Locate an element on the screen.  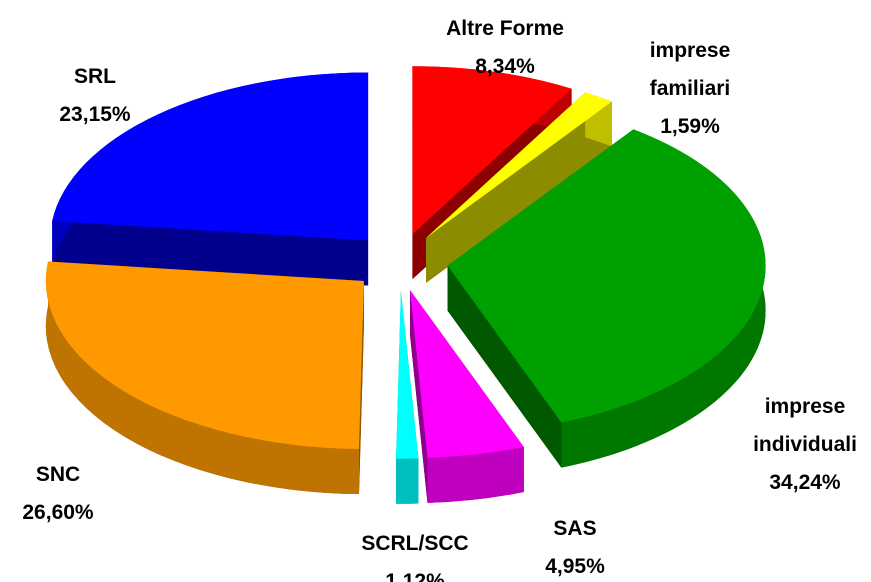
slice-label: imprese familiari 1,59% is located at coordinates (690, 89).